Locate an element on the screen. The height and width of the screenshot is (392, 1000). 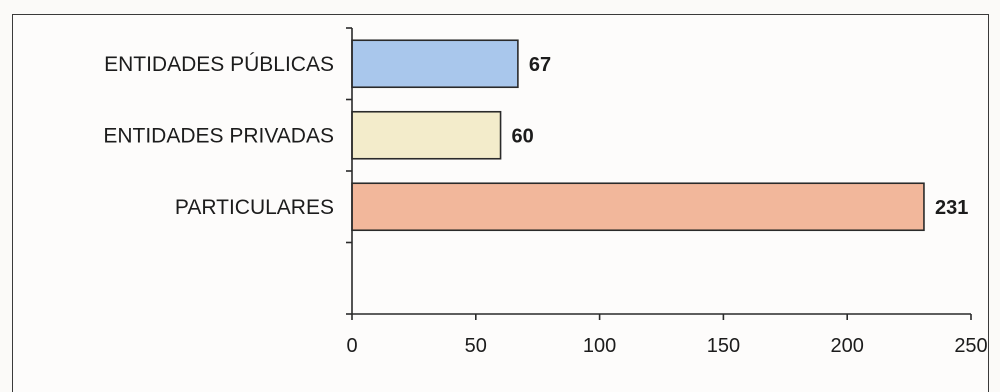
x-tick-label-50: 50 is located at coordinates (476, 346).